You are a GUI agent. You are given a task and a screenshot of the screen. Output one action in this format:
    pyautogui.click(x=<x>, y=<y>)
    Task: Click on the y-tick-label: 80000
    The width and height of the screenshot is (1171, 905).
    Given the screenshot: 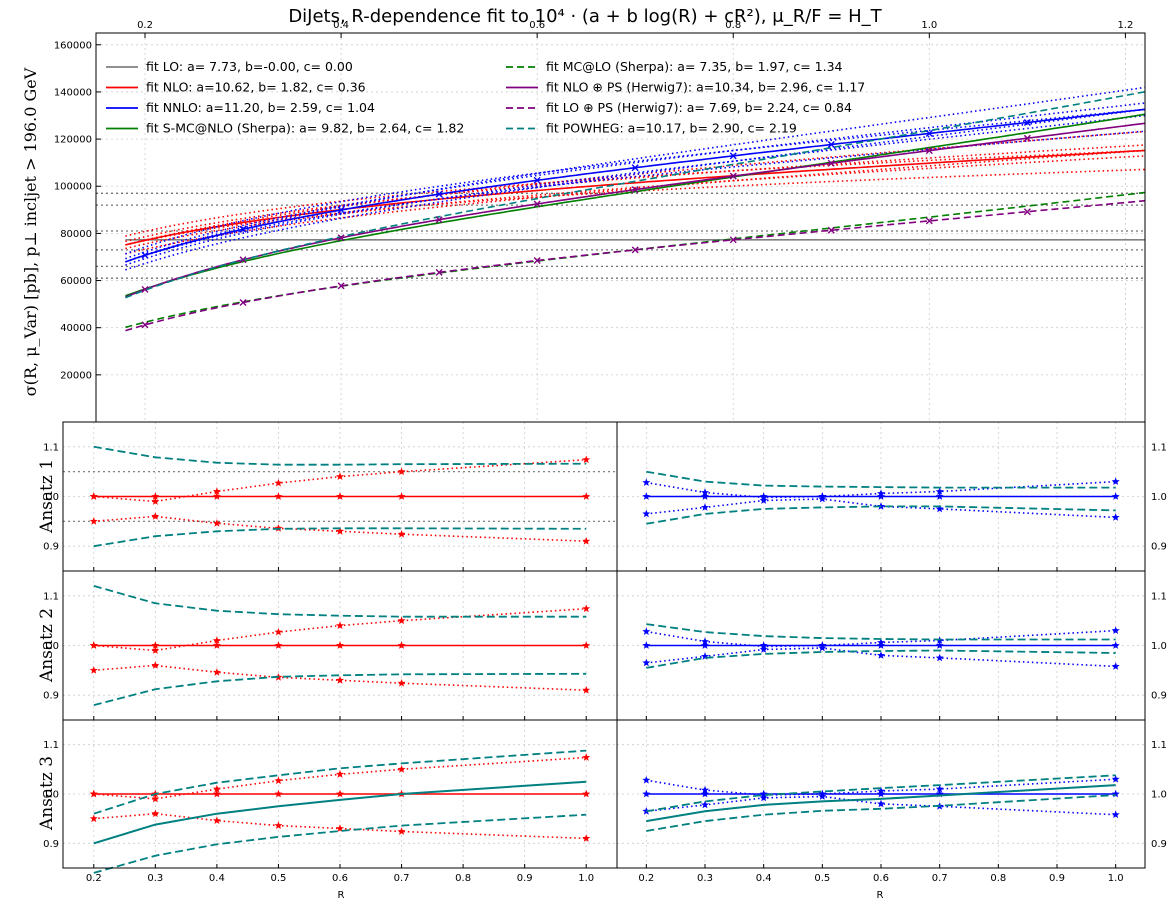 What is the action you would take?
    pyautogui.click(x=76, y=234)
    